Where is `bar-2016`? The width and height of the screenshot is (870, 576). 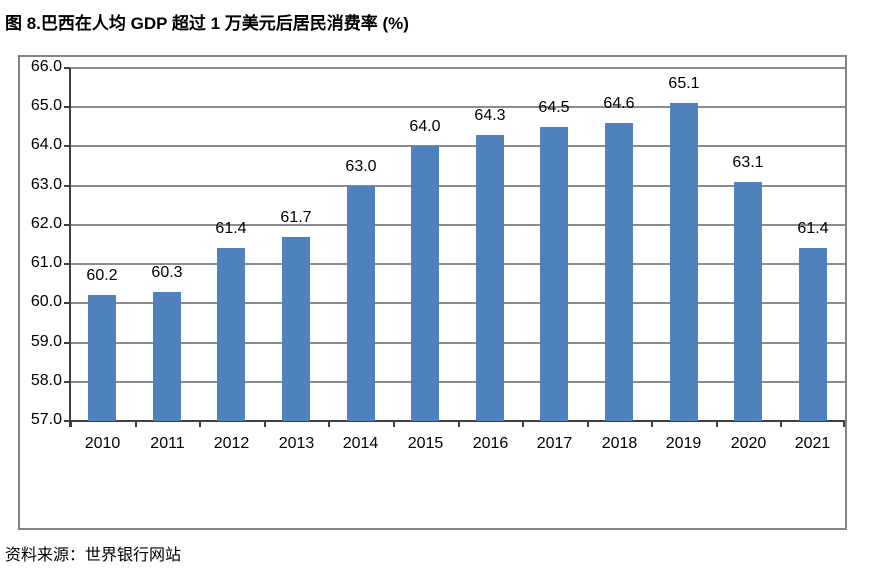 bar-2016 is located at coordinates (490, 278).